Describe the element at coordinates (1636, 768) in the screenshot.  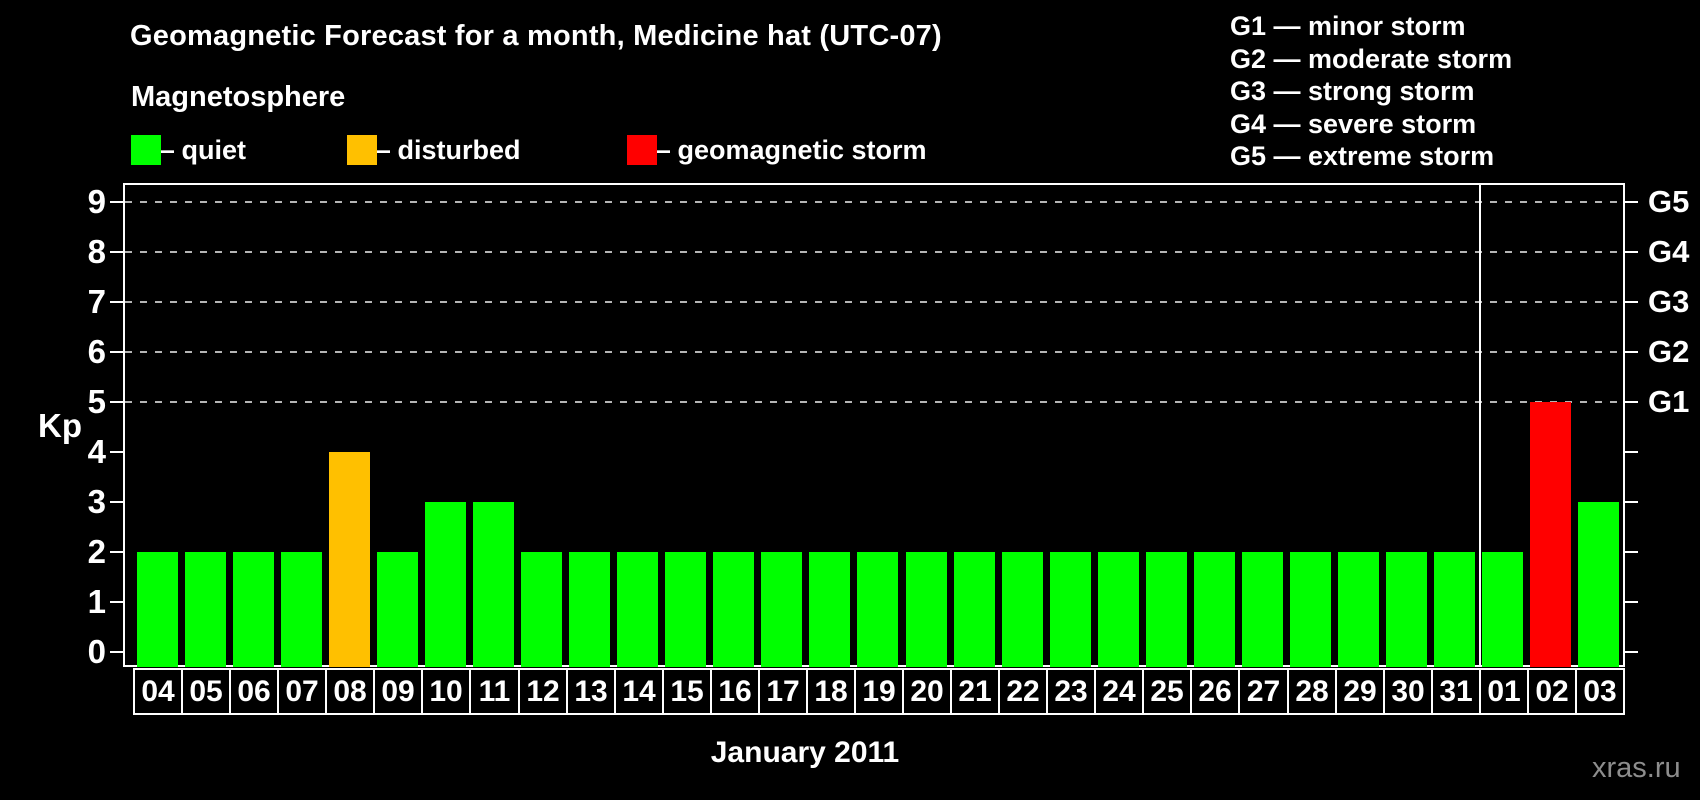
I see `watermark: xras.ru` at that location.